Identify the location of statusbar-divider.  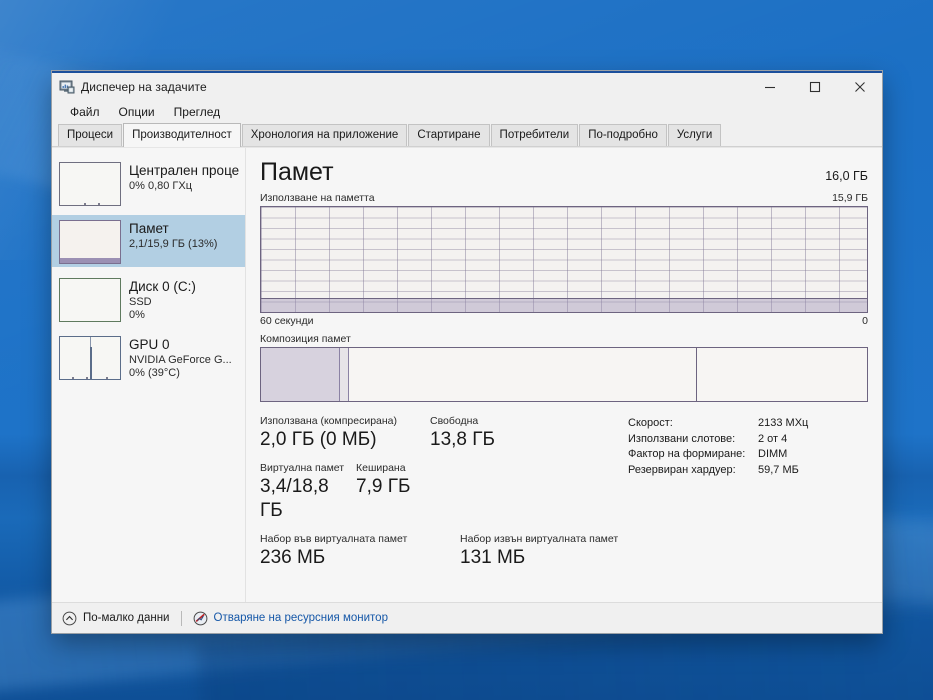
(181, 618).